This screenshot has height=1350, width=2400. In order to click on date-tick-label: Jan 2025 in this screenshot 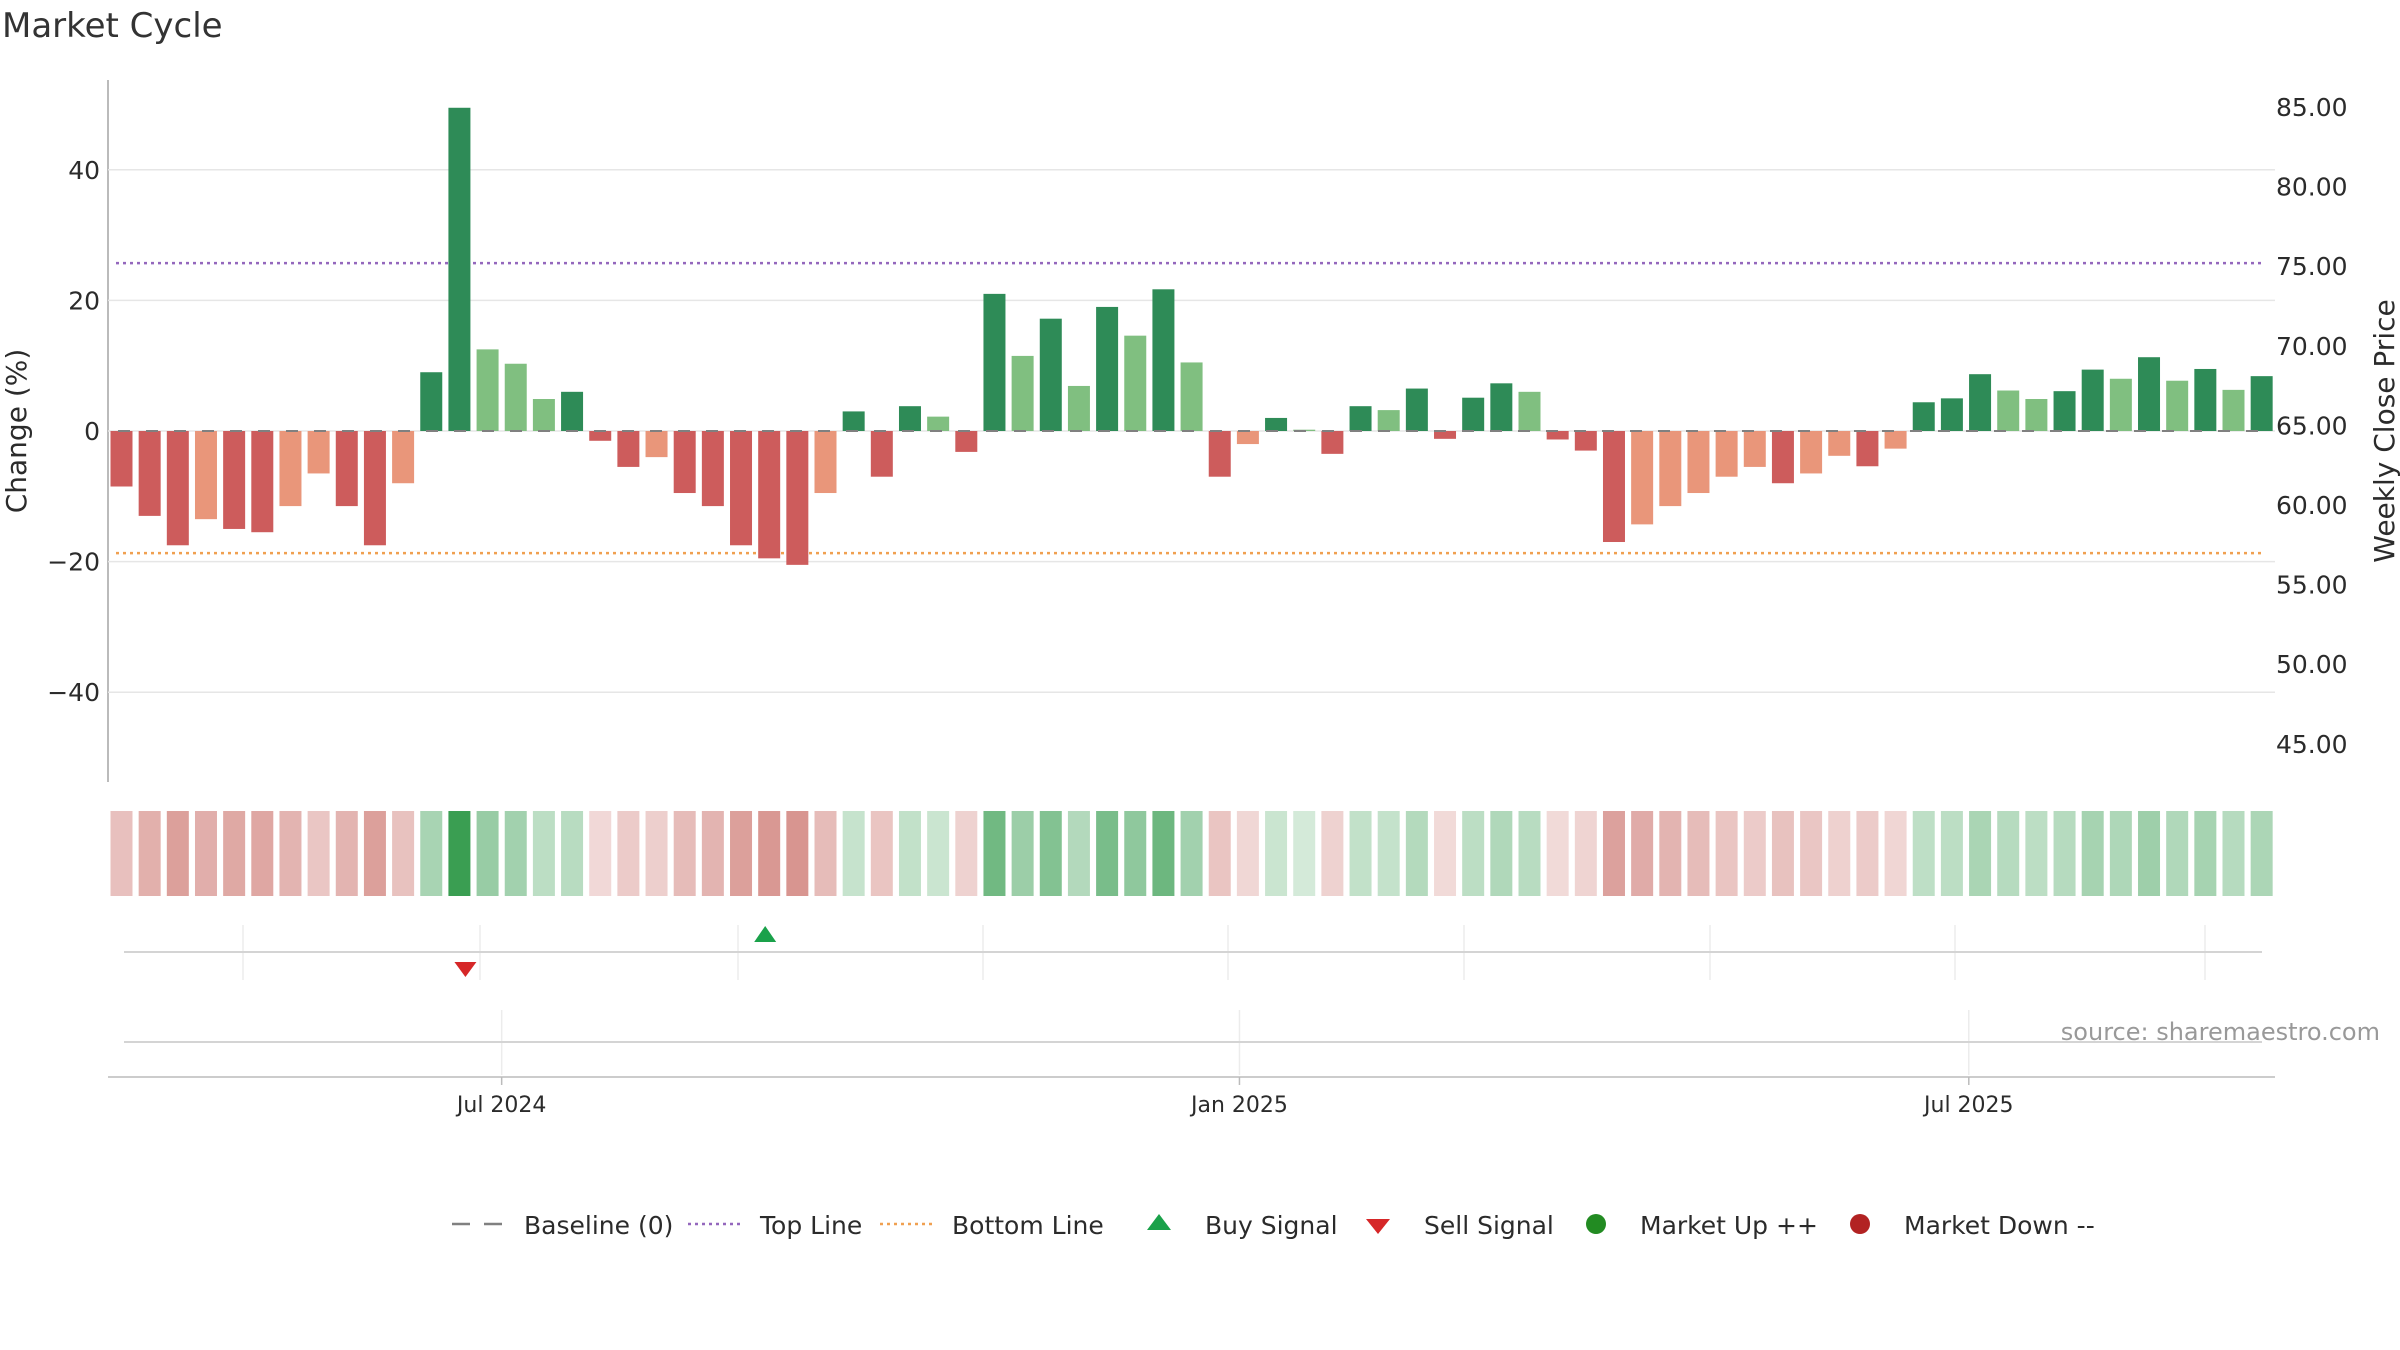, I will do `click(1238, 1105)`.